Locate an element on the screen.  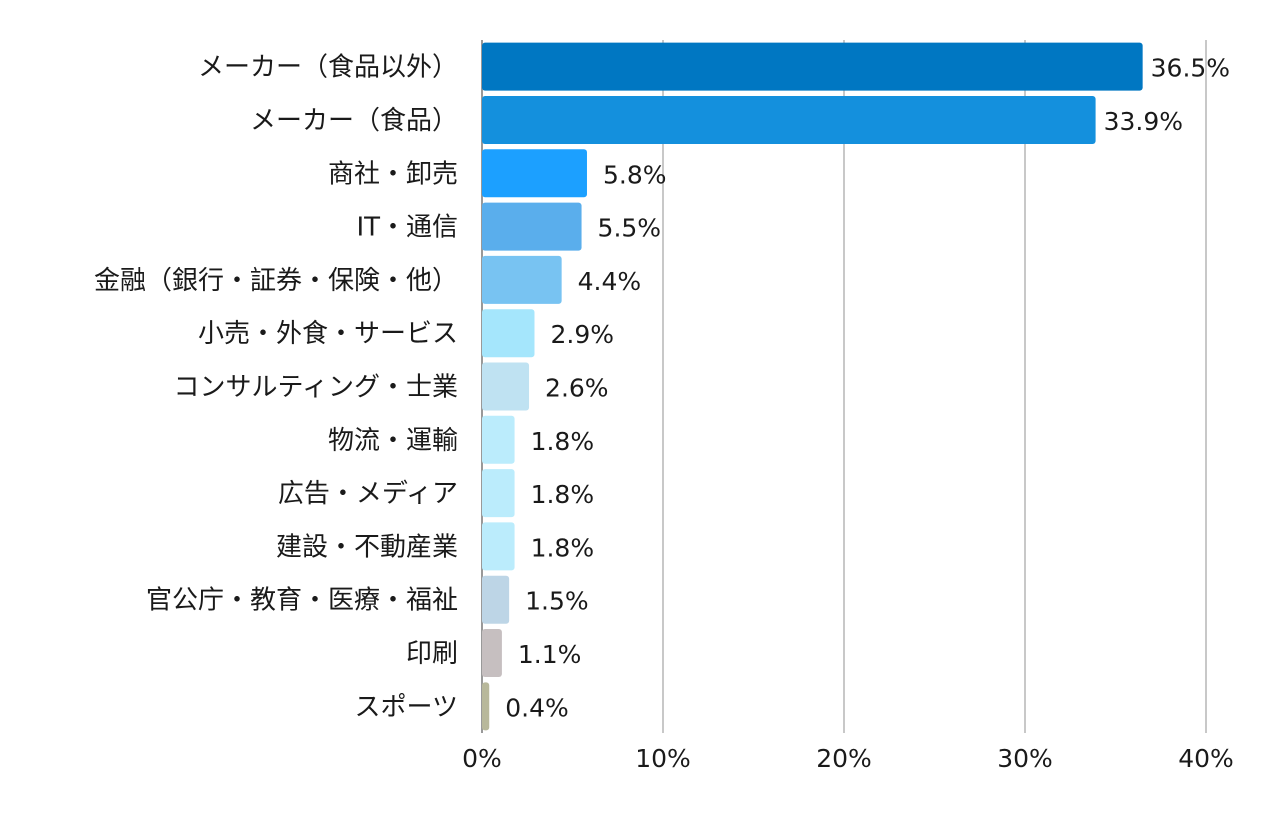
x-tick-label: 0% is located at coordinates (482, 758).